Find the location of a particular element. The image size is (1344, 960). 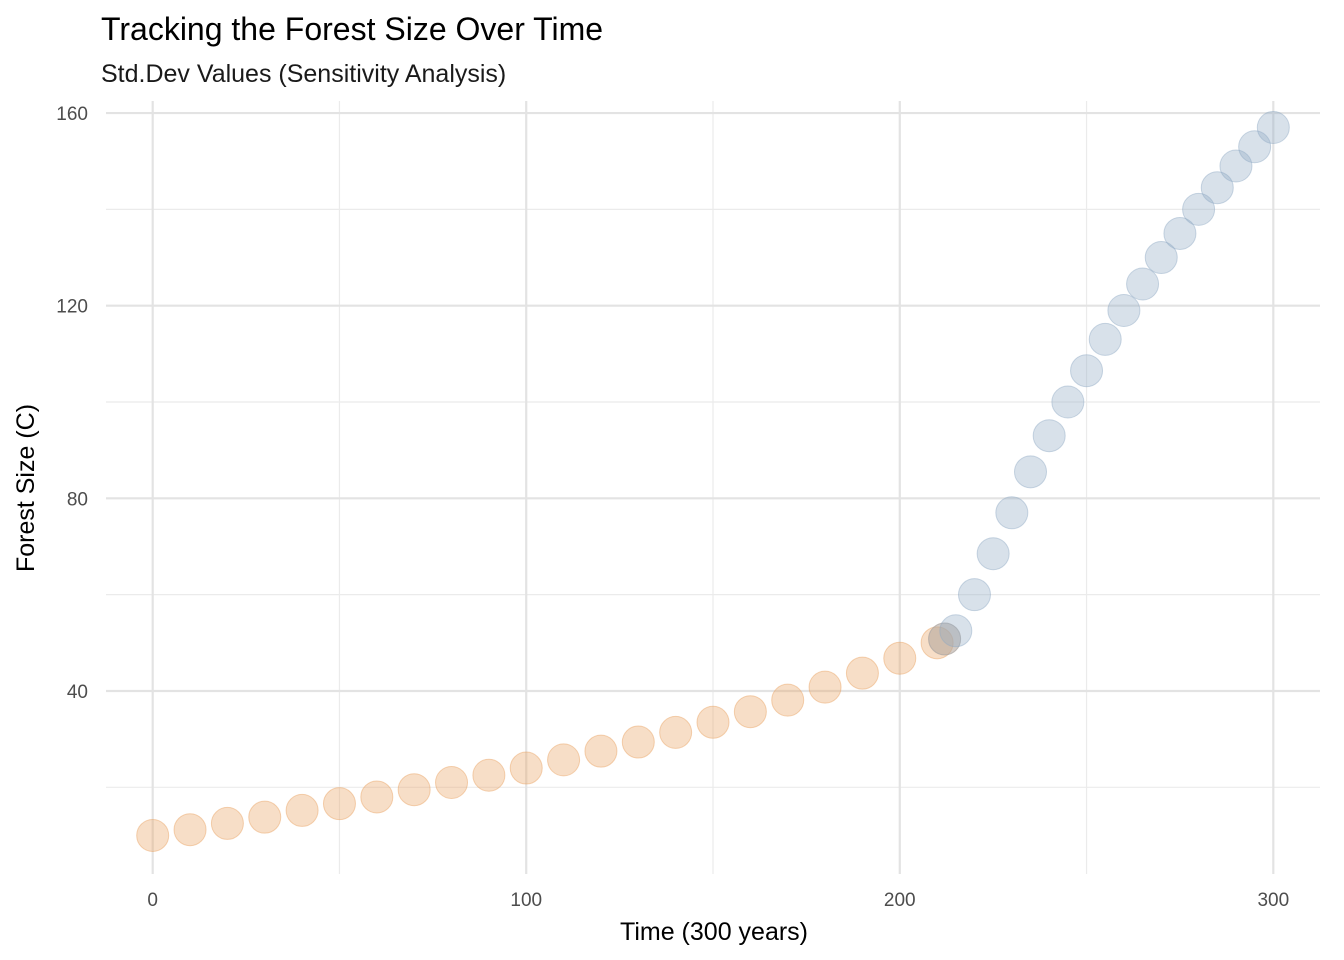

chart-subtitle: Std.Dev Values (Sensitivity Analysis) is located at coordinates (303, 74).